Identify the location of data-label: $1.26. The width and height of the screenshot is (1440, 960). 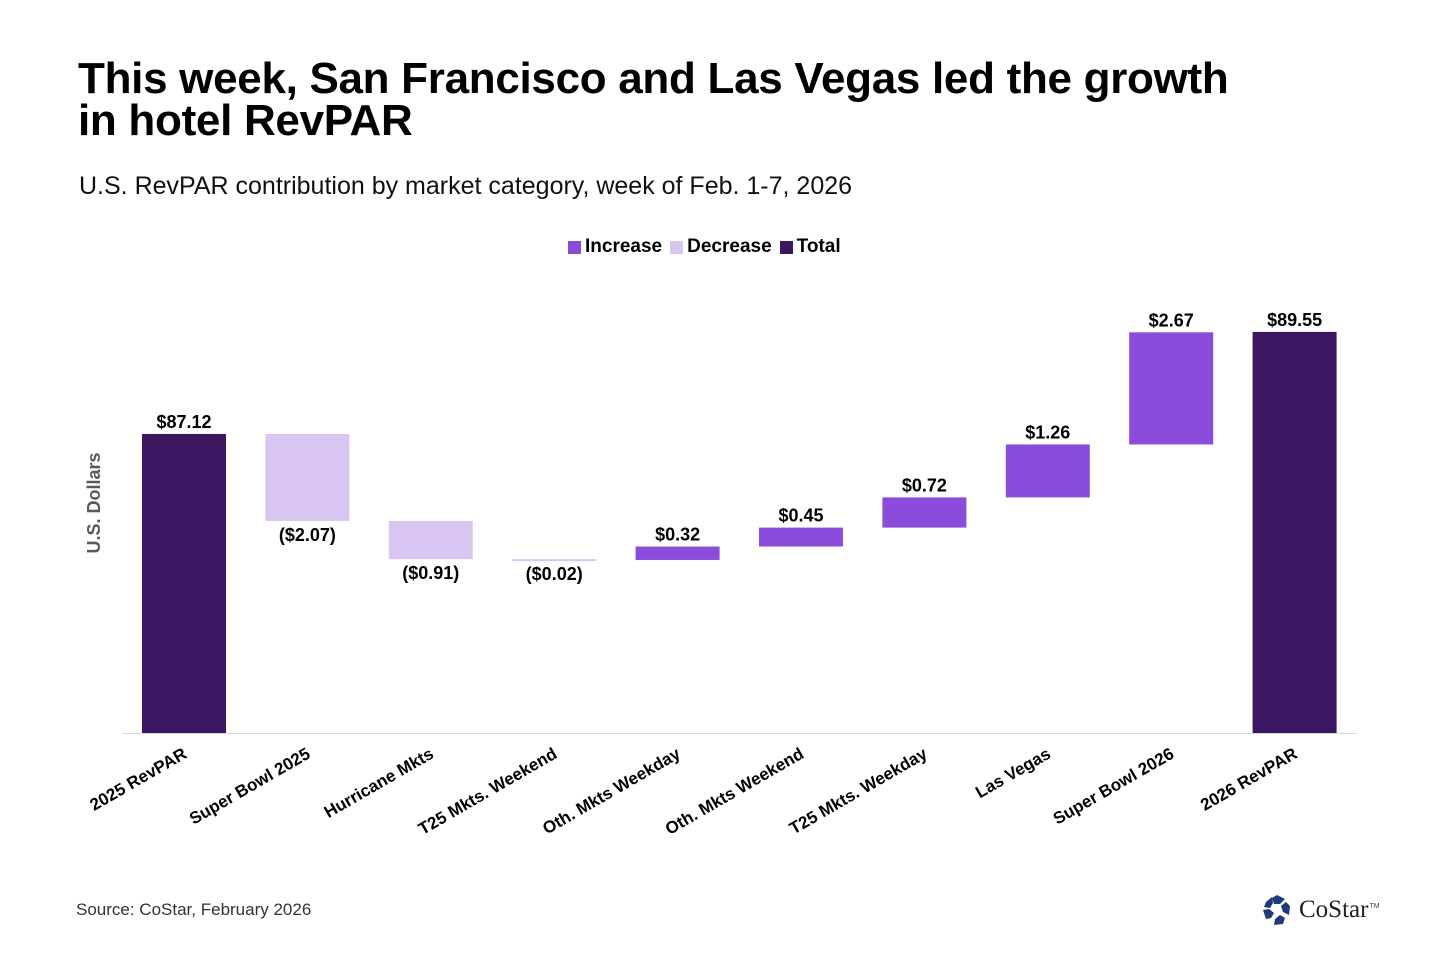
(1047, 432).